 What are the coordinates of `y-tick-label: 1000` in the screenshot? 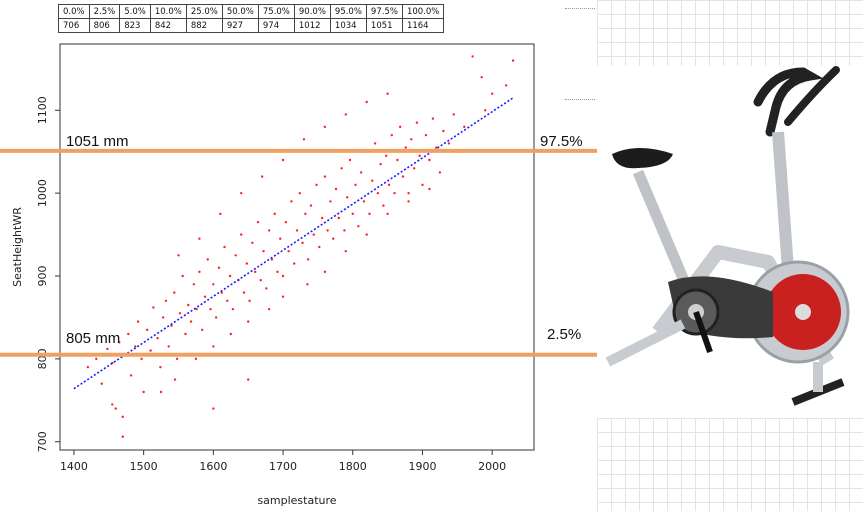 It's located at (42, 193).